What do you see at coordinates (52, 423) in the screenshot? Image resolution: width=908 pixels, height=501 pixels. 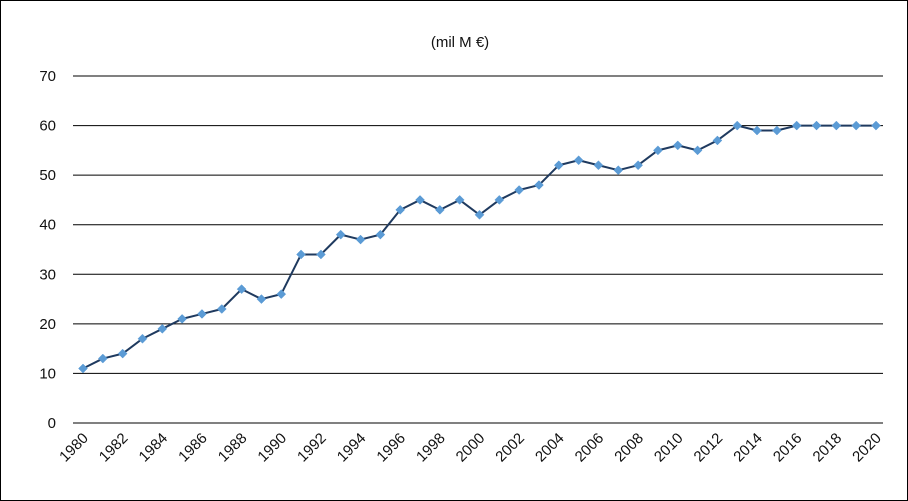 I see `y-tick-label: 0` at bounding box center [52, 423].